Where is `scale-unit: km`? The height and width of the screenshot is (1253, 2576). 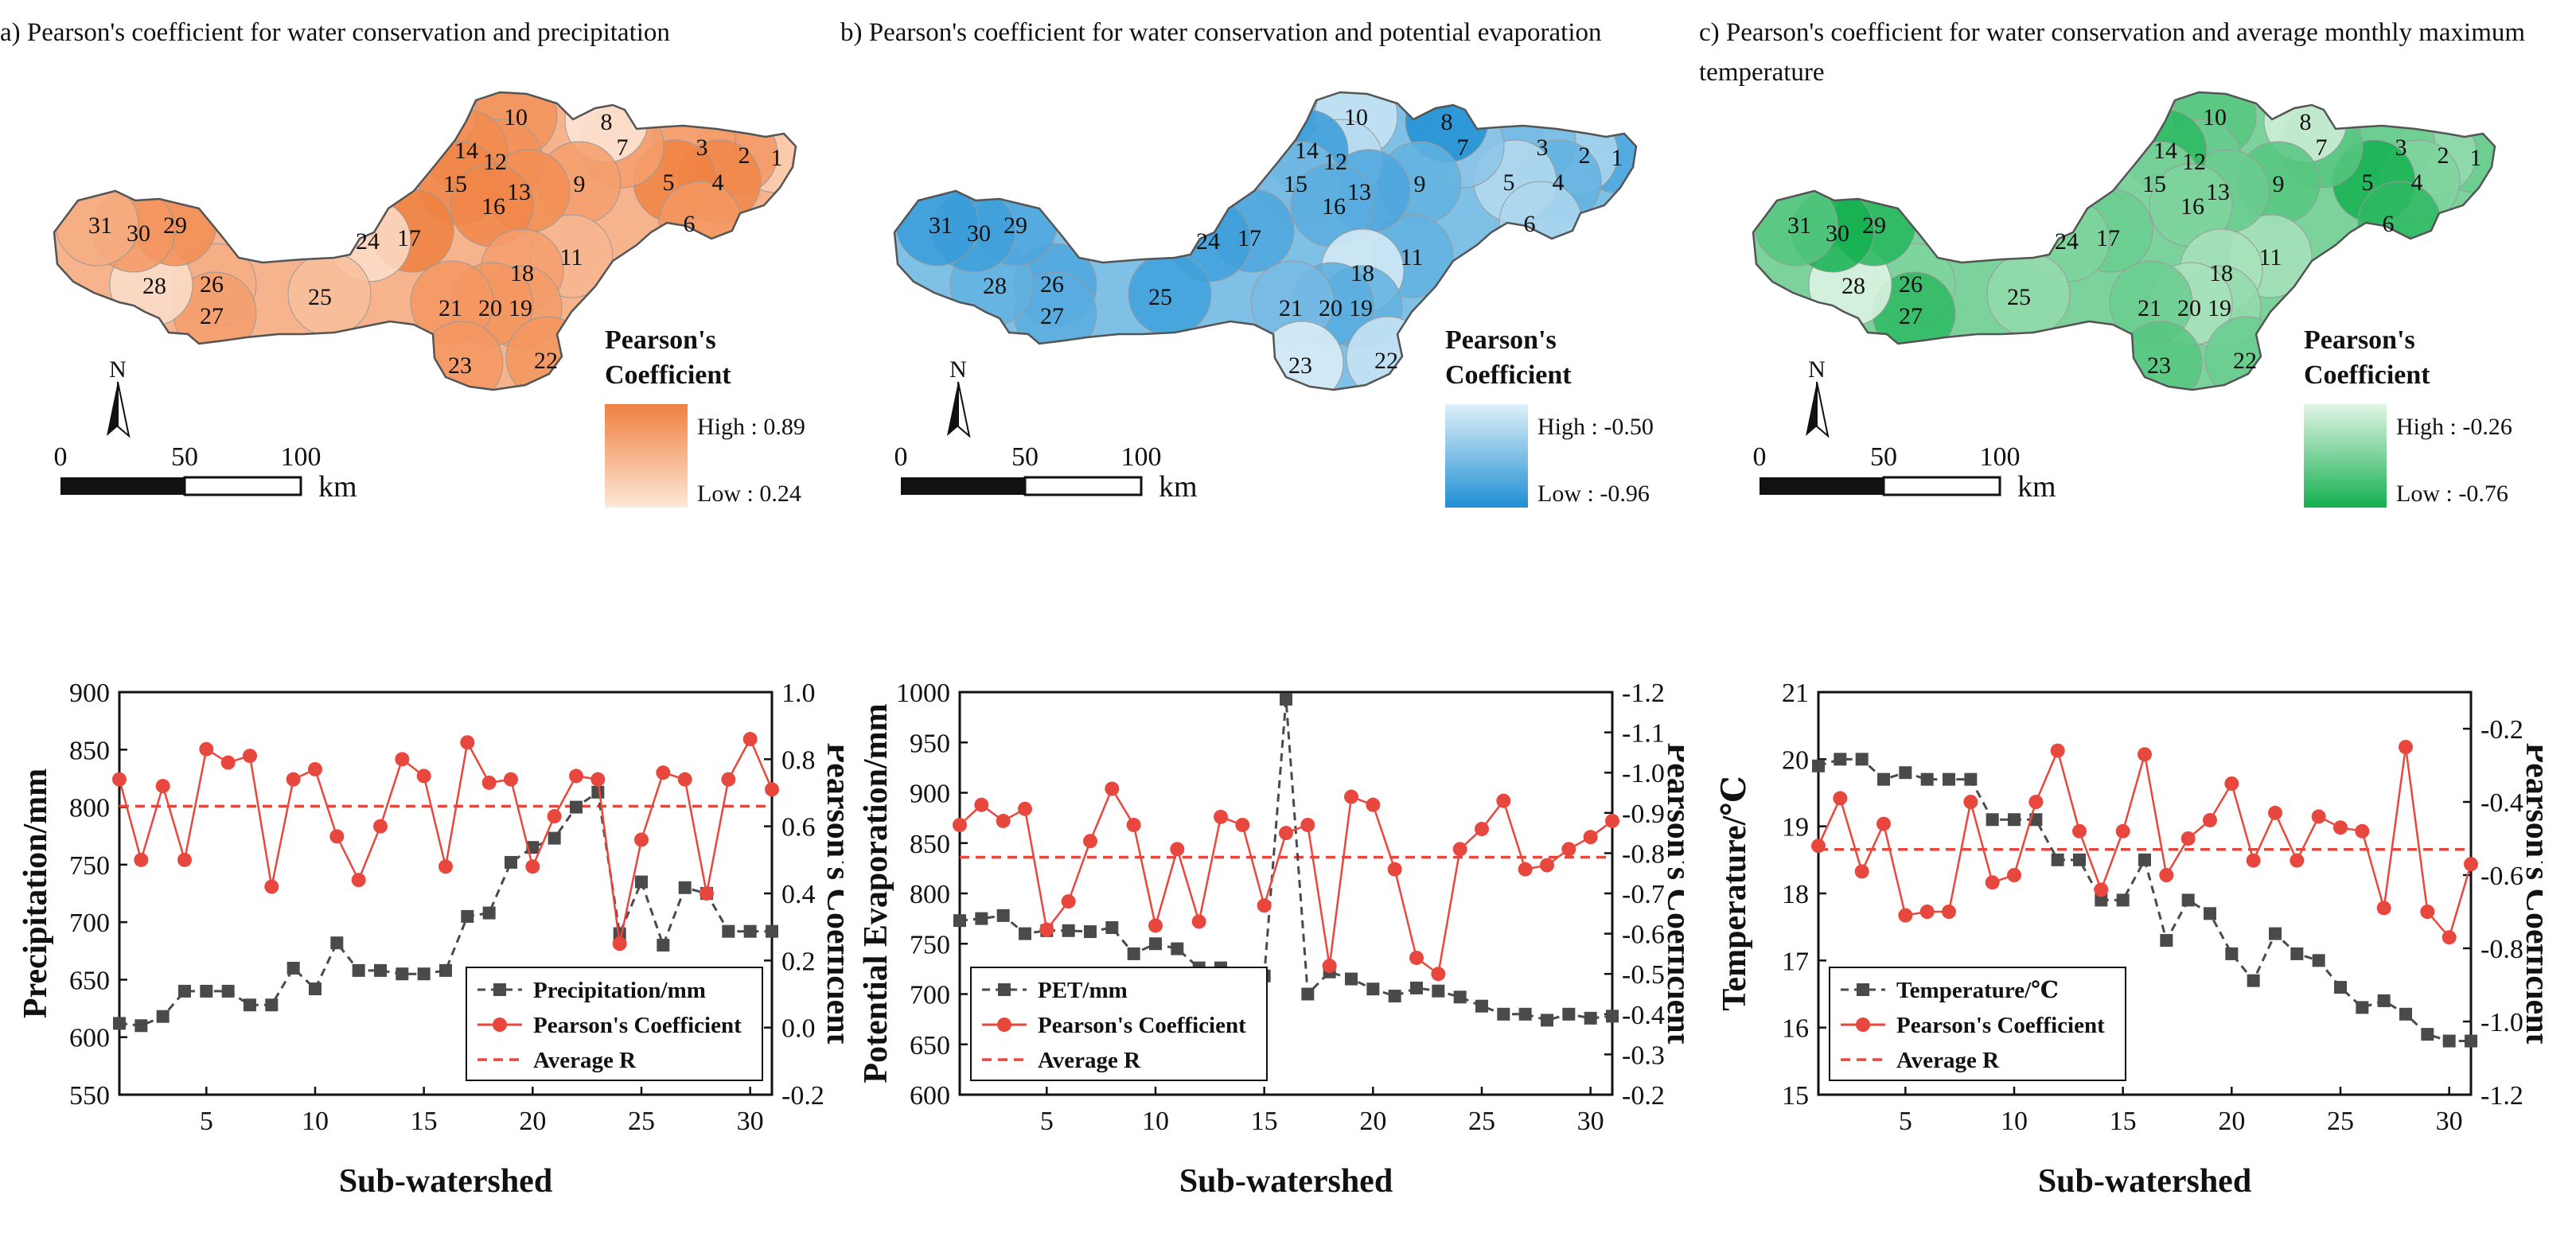
scale-unit: km is located at coordinates (337, 487).